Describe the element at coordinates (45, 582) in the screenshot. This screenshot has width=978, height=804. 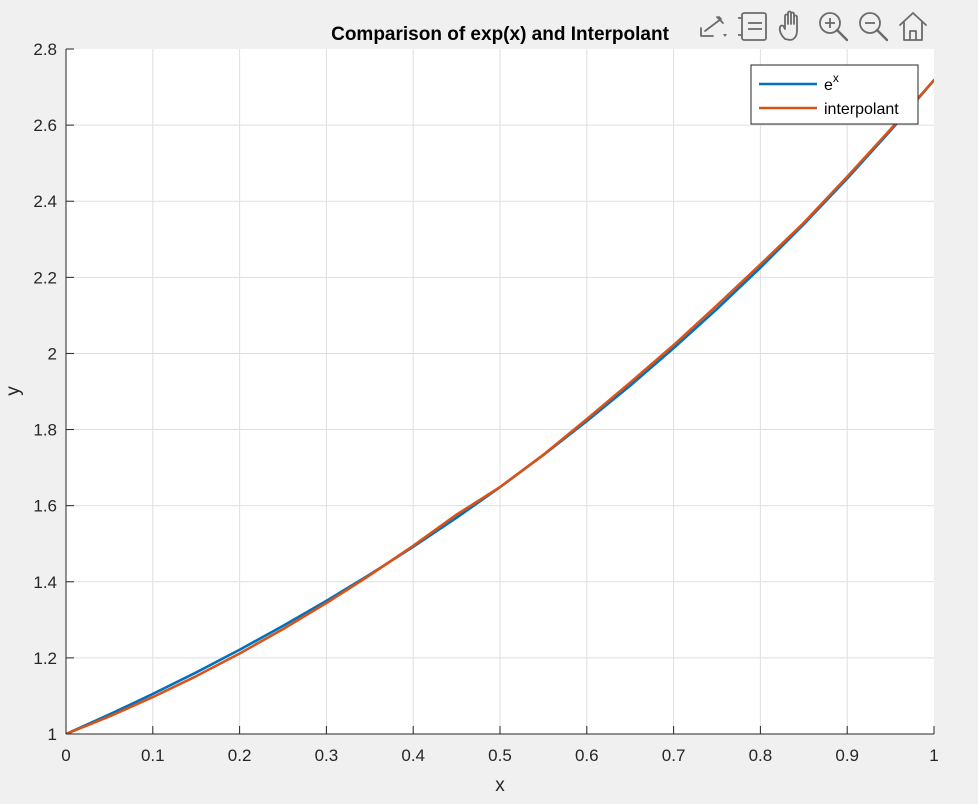
I see `y-tick-label: 1.4` at that location.